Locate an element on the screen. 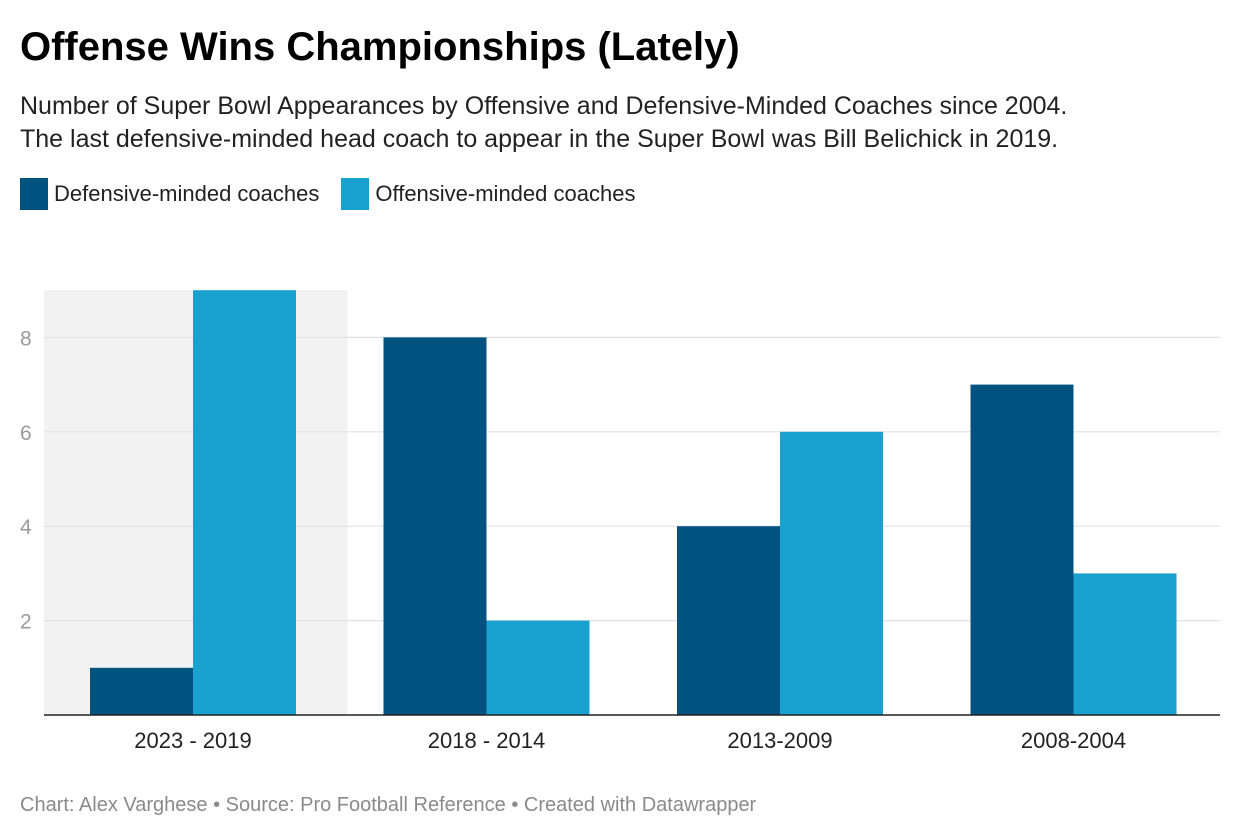 Image resolution: width=1240 pixels, height=840 pixels. chart-title: Offense Wins Championships (Lately) is located at coordinates (380, 47).